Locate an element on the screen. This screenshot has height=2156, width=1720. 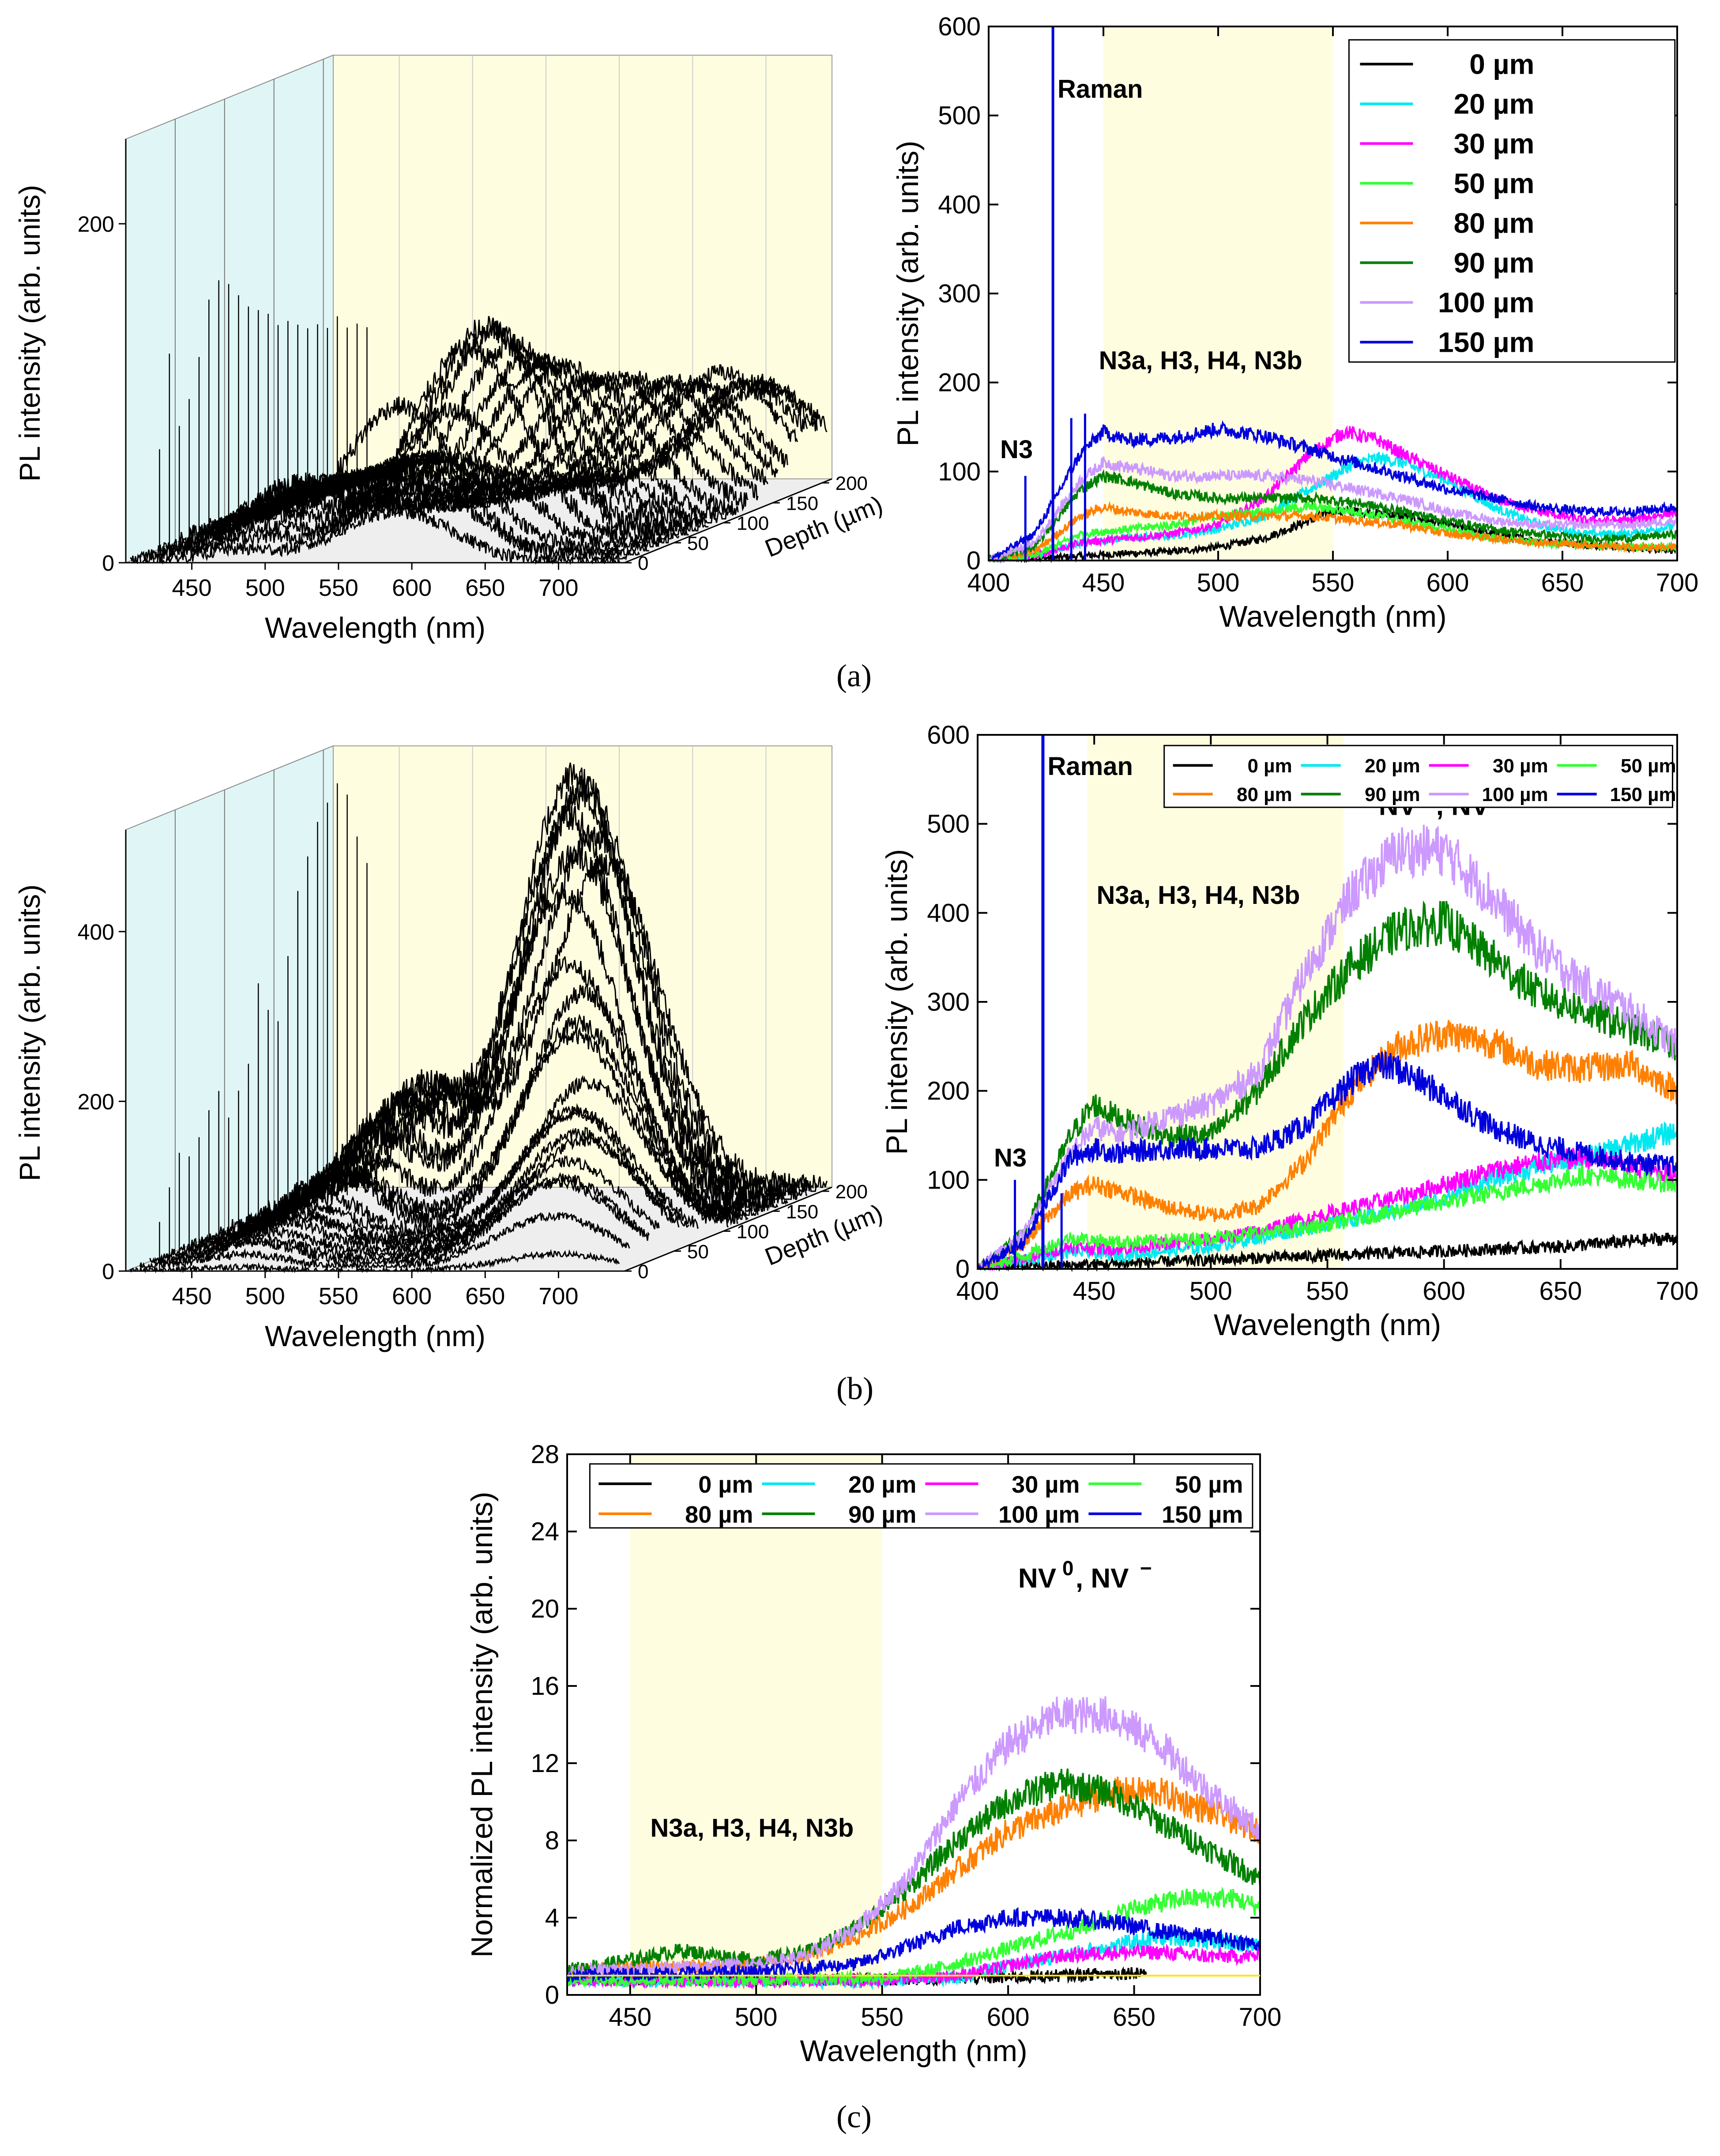
legend-label: 100 µm is located at coordinates (1515, 794).